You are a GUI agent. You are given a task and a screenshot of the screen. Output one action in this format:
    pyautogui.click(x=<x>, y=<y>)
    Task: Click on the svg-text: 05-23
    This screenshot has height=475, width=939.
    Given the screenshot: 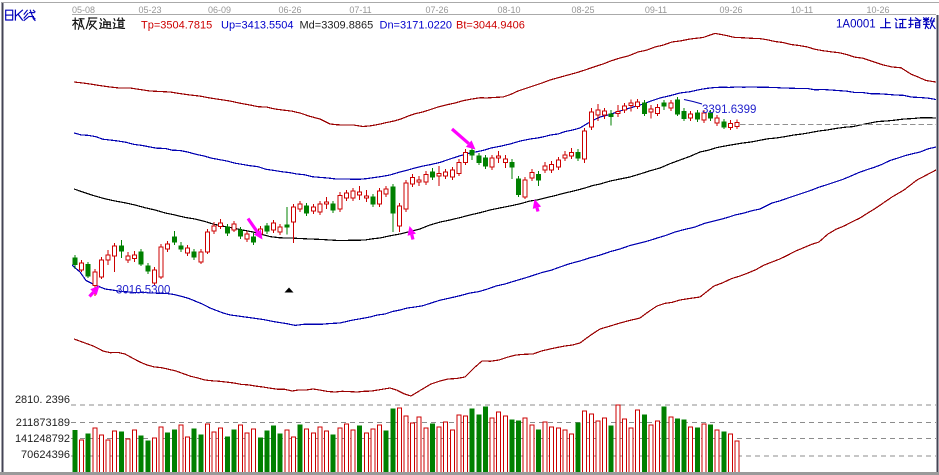 What is the action you would take?
    pyautogui.click(x=149, y=10)
    